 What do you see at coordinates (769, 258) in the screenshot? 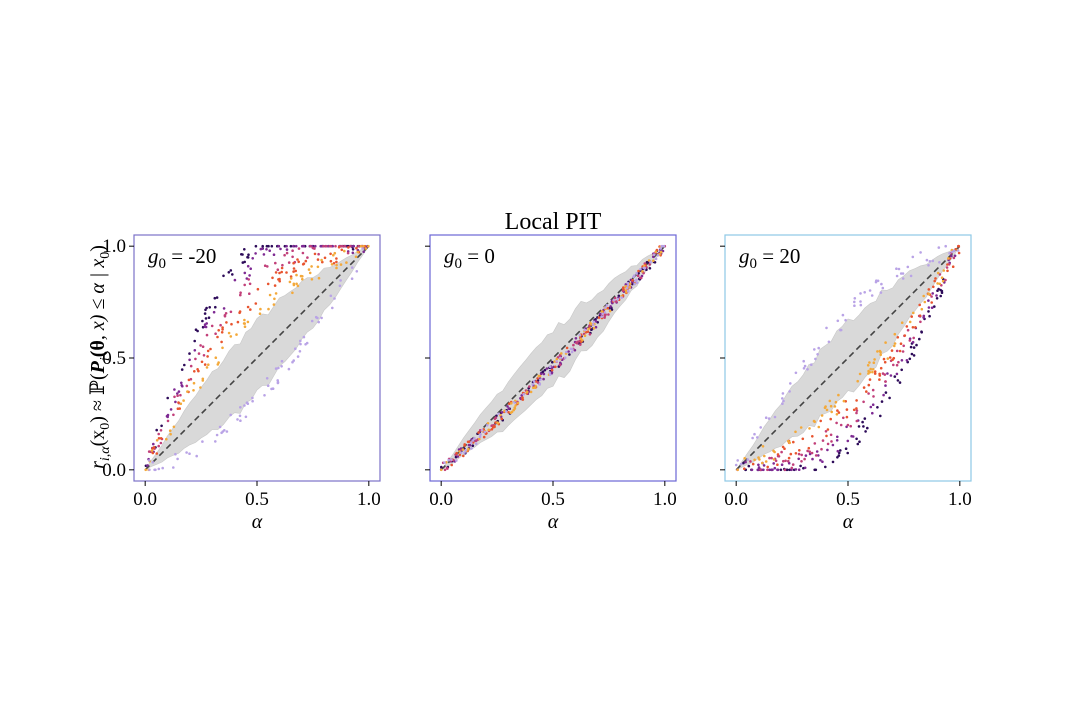
I see `panel-label: g0 = 20` at bounding box center [769, 258].